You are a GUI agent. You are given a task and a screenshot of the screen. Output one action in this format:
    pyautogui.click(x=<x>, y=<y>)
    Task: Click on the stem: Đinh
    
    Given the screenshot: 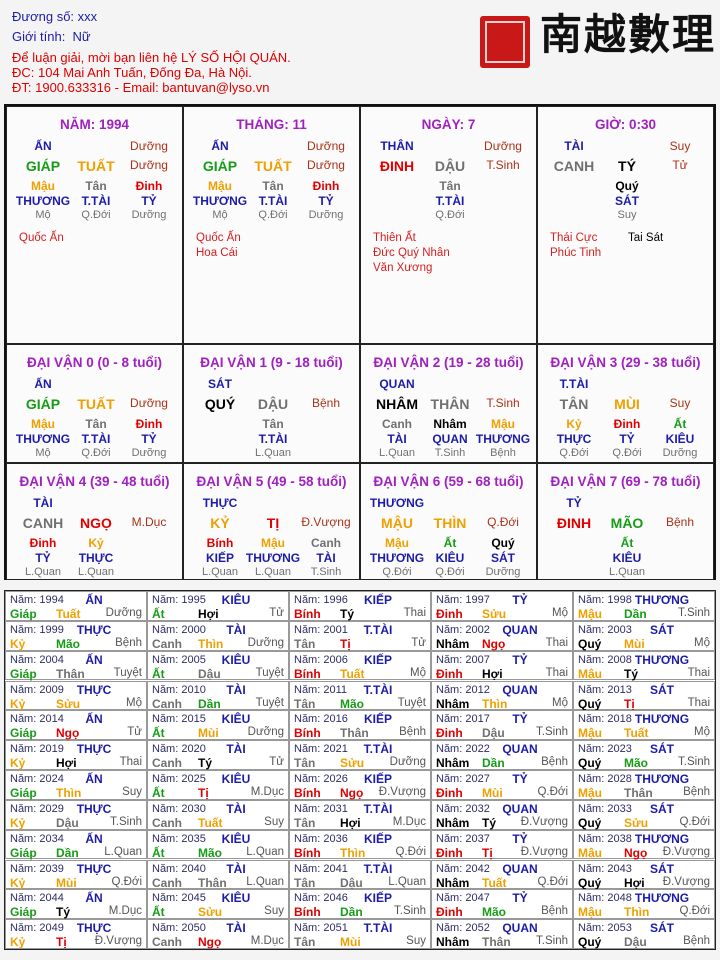 What is the action you would take?
    pyautogui.click(x=449, y=673)
    